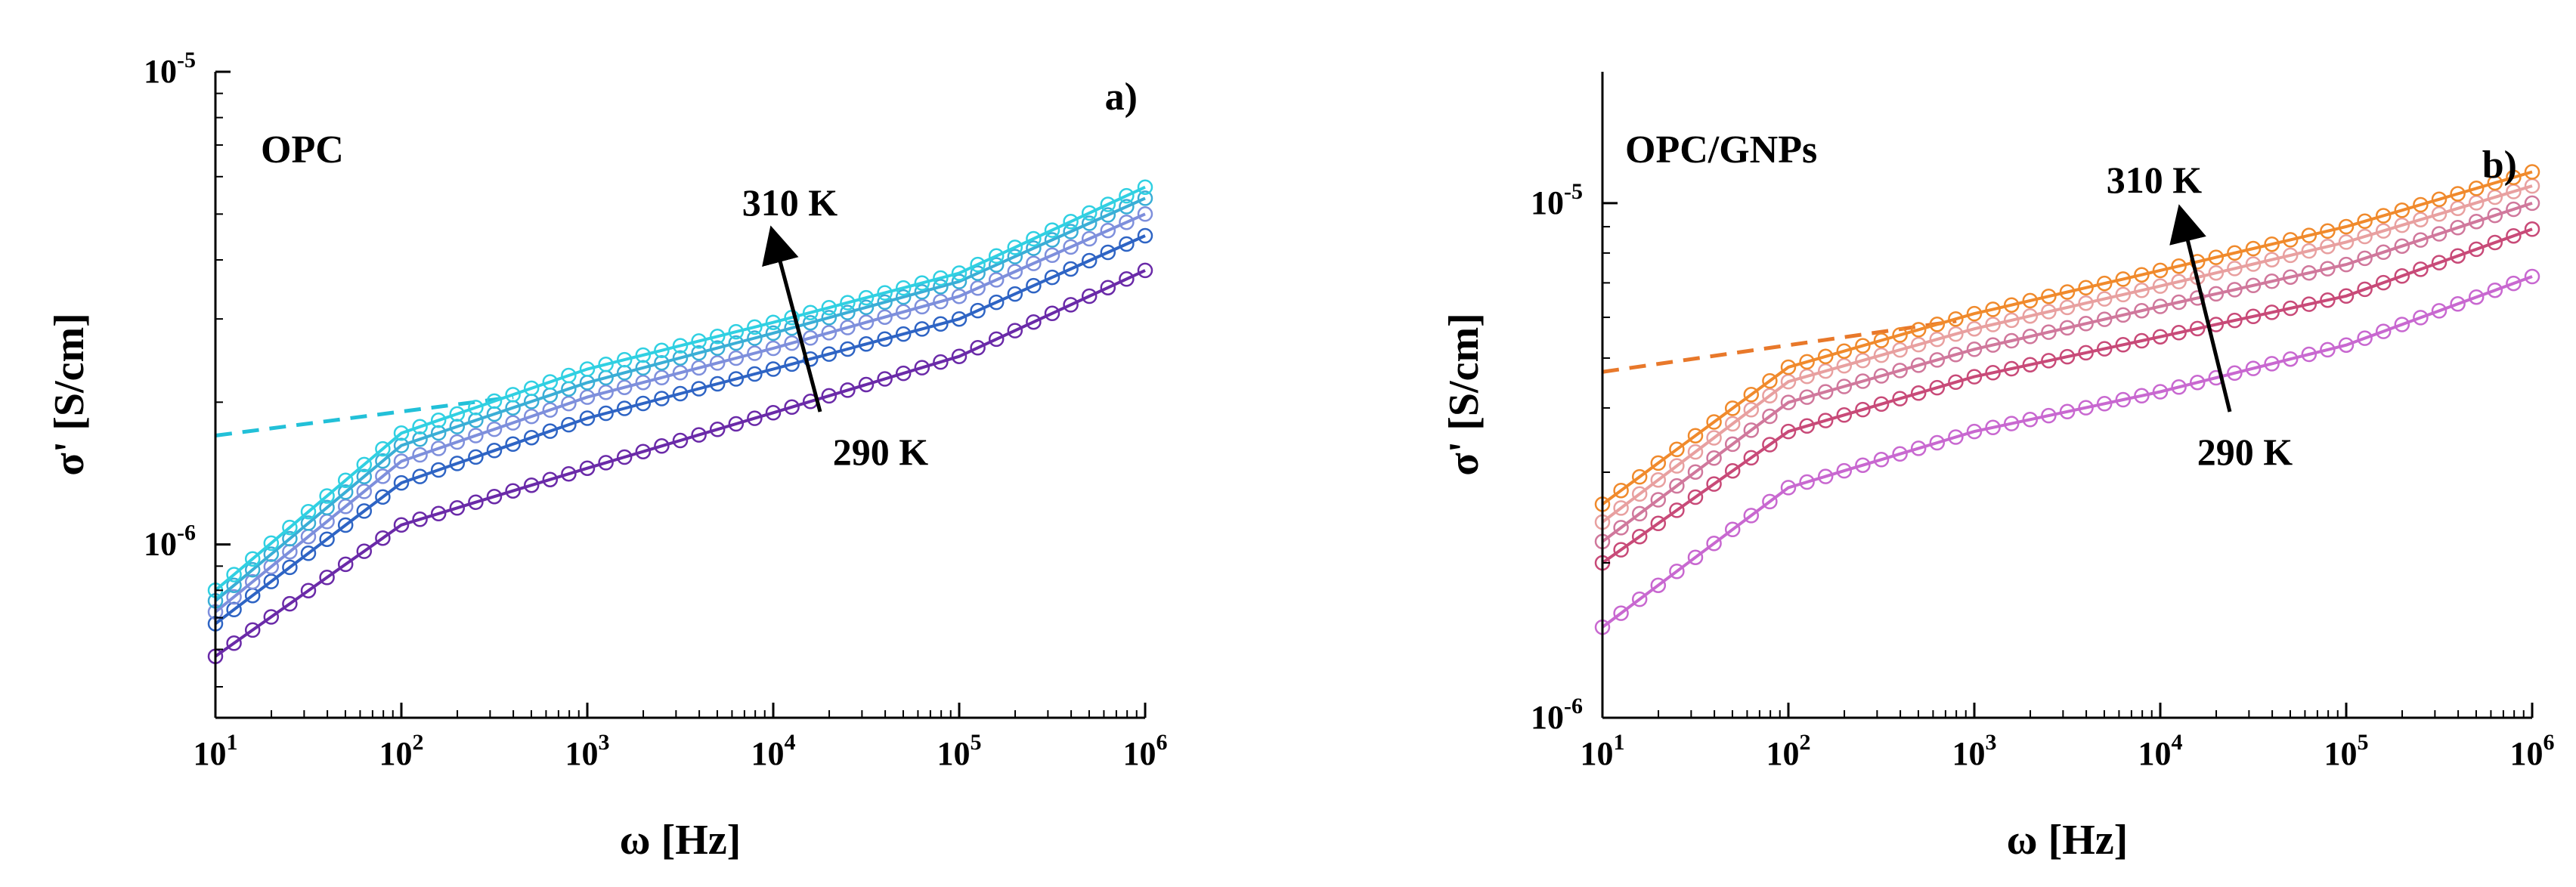 Image resolution: width=2576 pixels, height=887 pixels. What do you see at coordinates (2200, 308) in the screenshot?
I see `temperature-arrow` at bounding box center [2200, 308].